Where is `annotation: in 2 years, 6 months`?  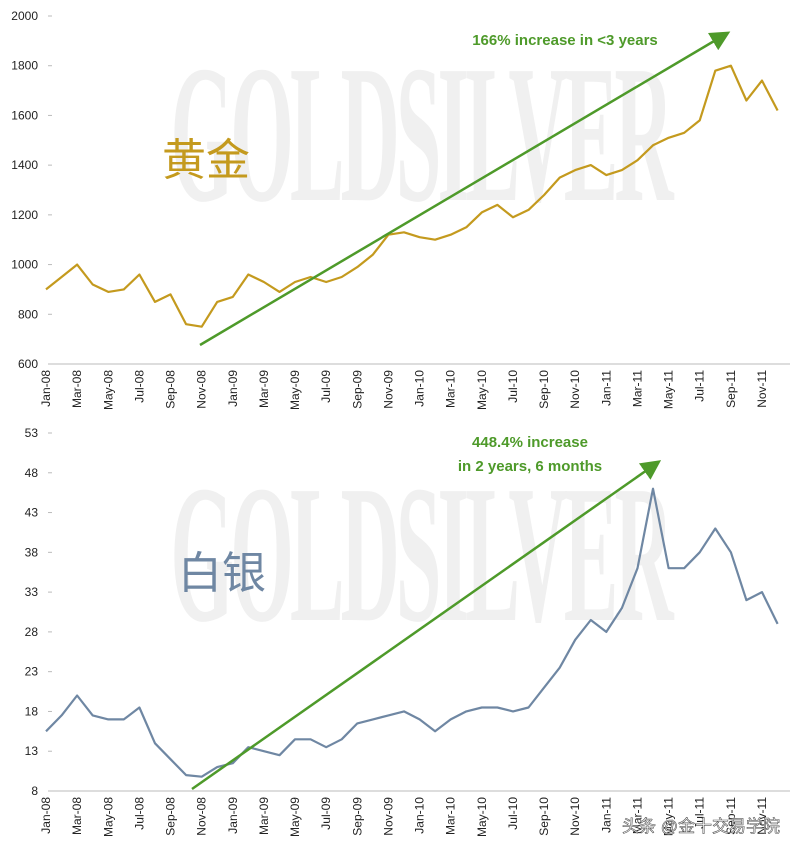
annotation: in 2 years, 6 months is located at coordinates (530, 466).